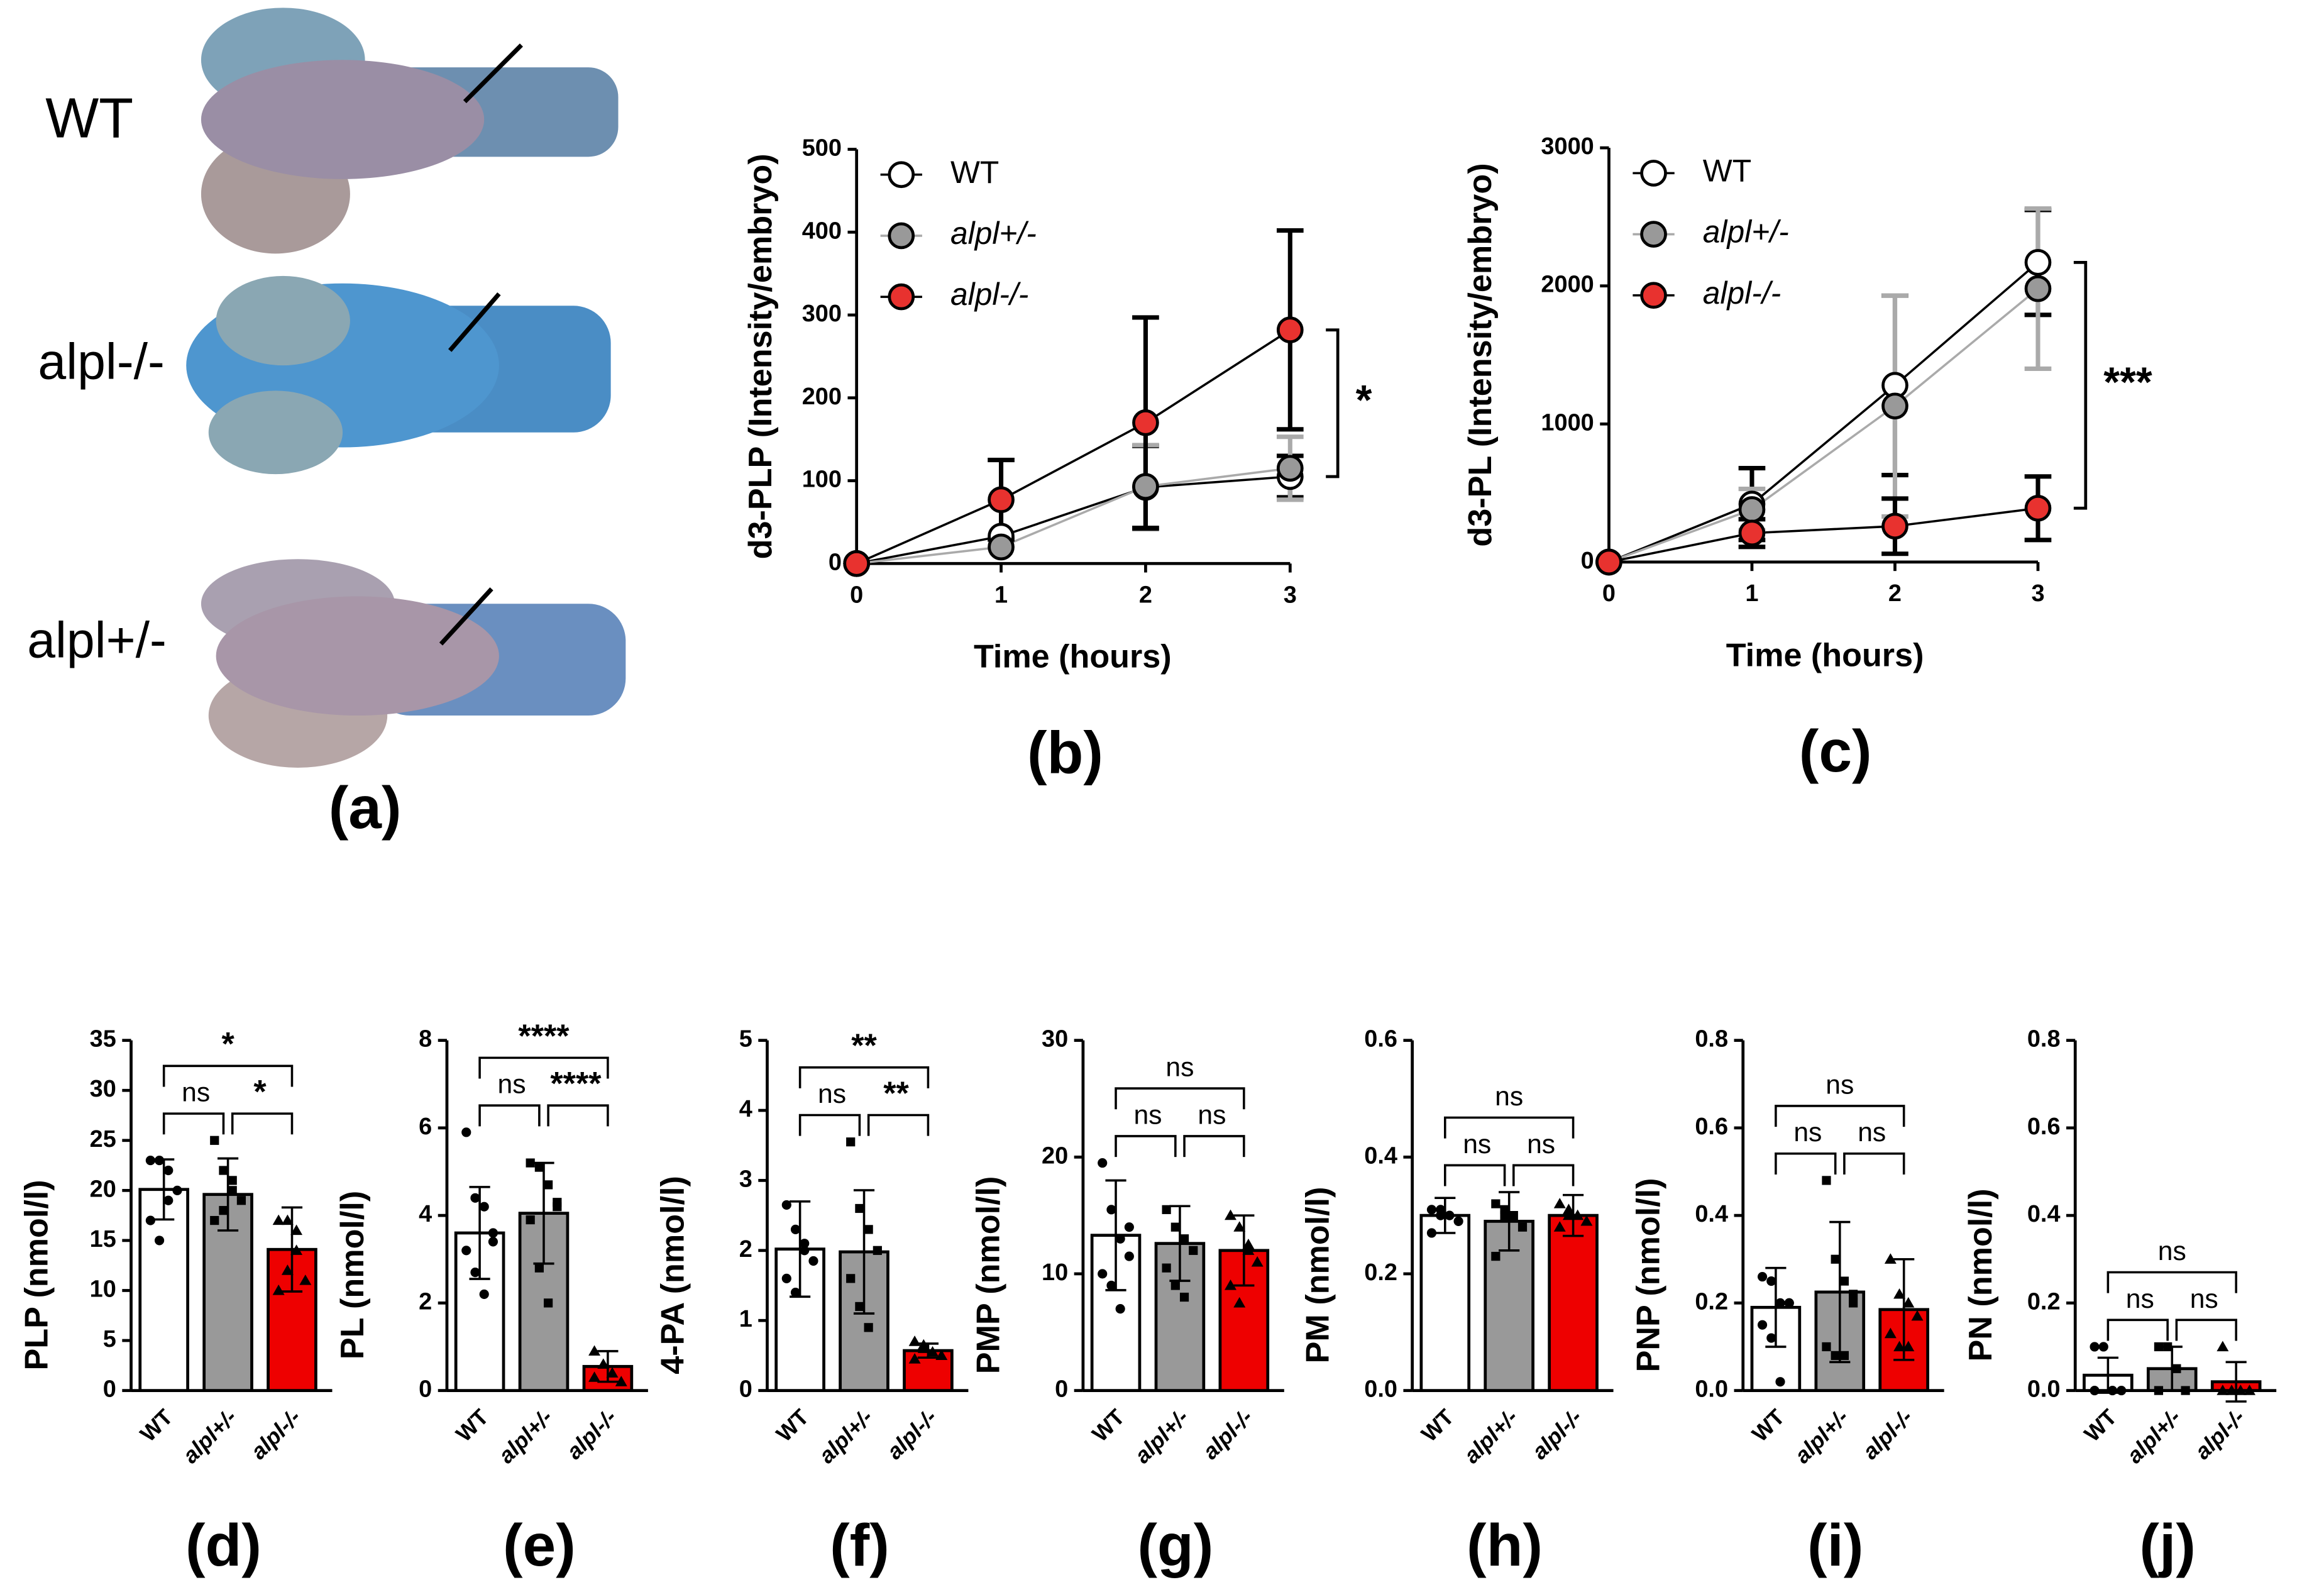 Image resolution: width=2324 pixels, height=1592 pixels. I want to click on y-axis-title: PN (nmol/l), so click(1981, 1274).